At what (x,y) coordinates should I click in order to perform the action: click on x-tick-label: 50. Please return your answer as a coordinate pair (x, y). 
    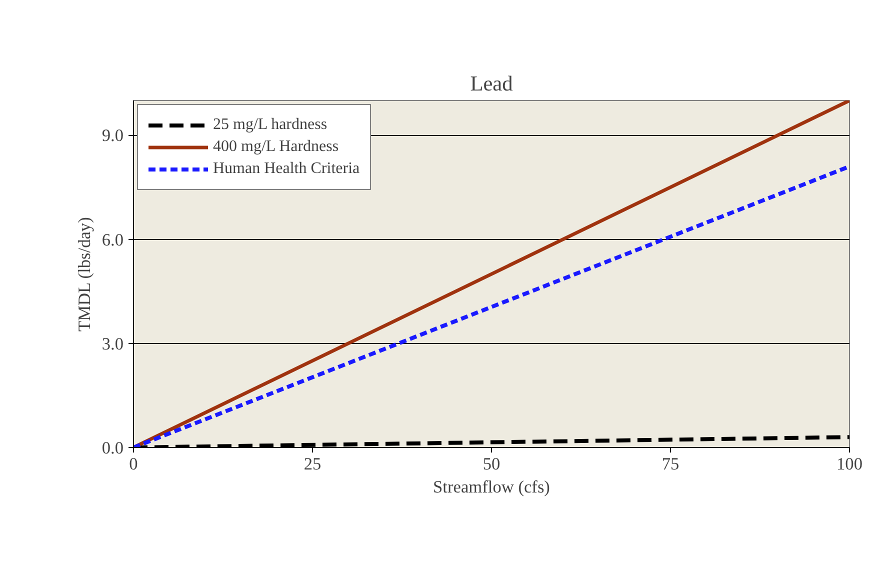
    Looking at the image, I should click on (491, 464).